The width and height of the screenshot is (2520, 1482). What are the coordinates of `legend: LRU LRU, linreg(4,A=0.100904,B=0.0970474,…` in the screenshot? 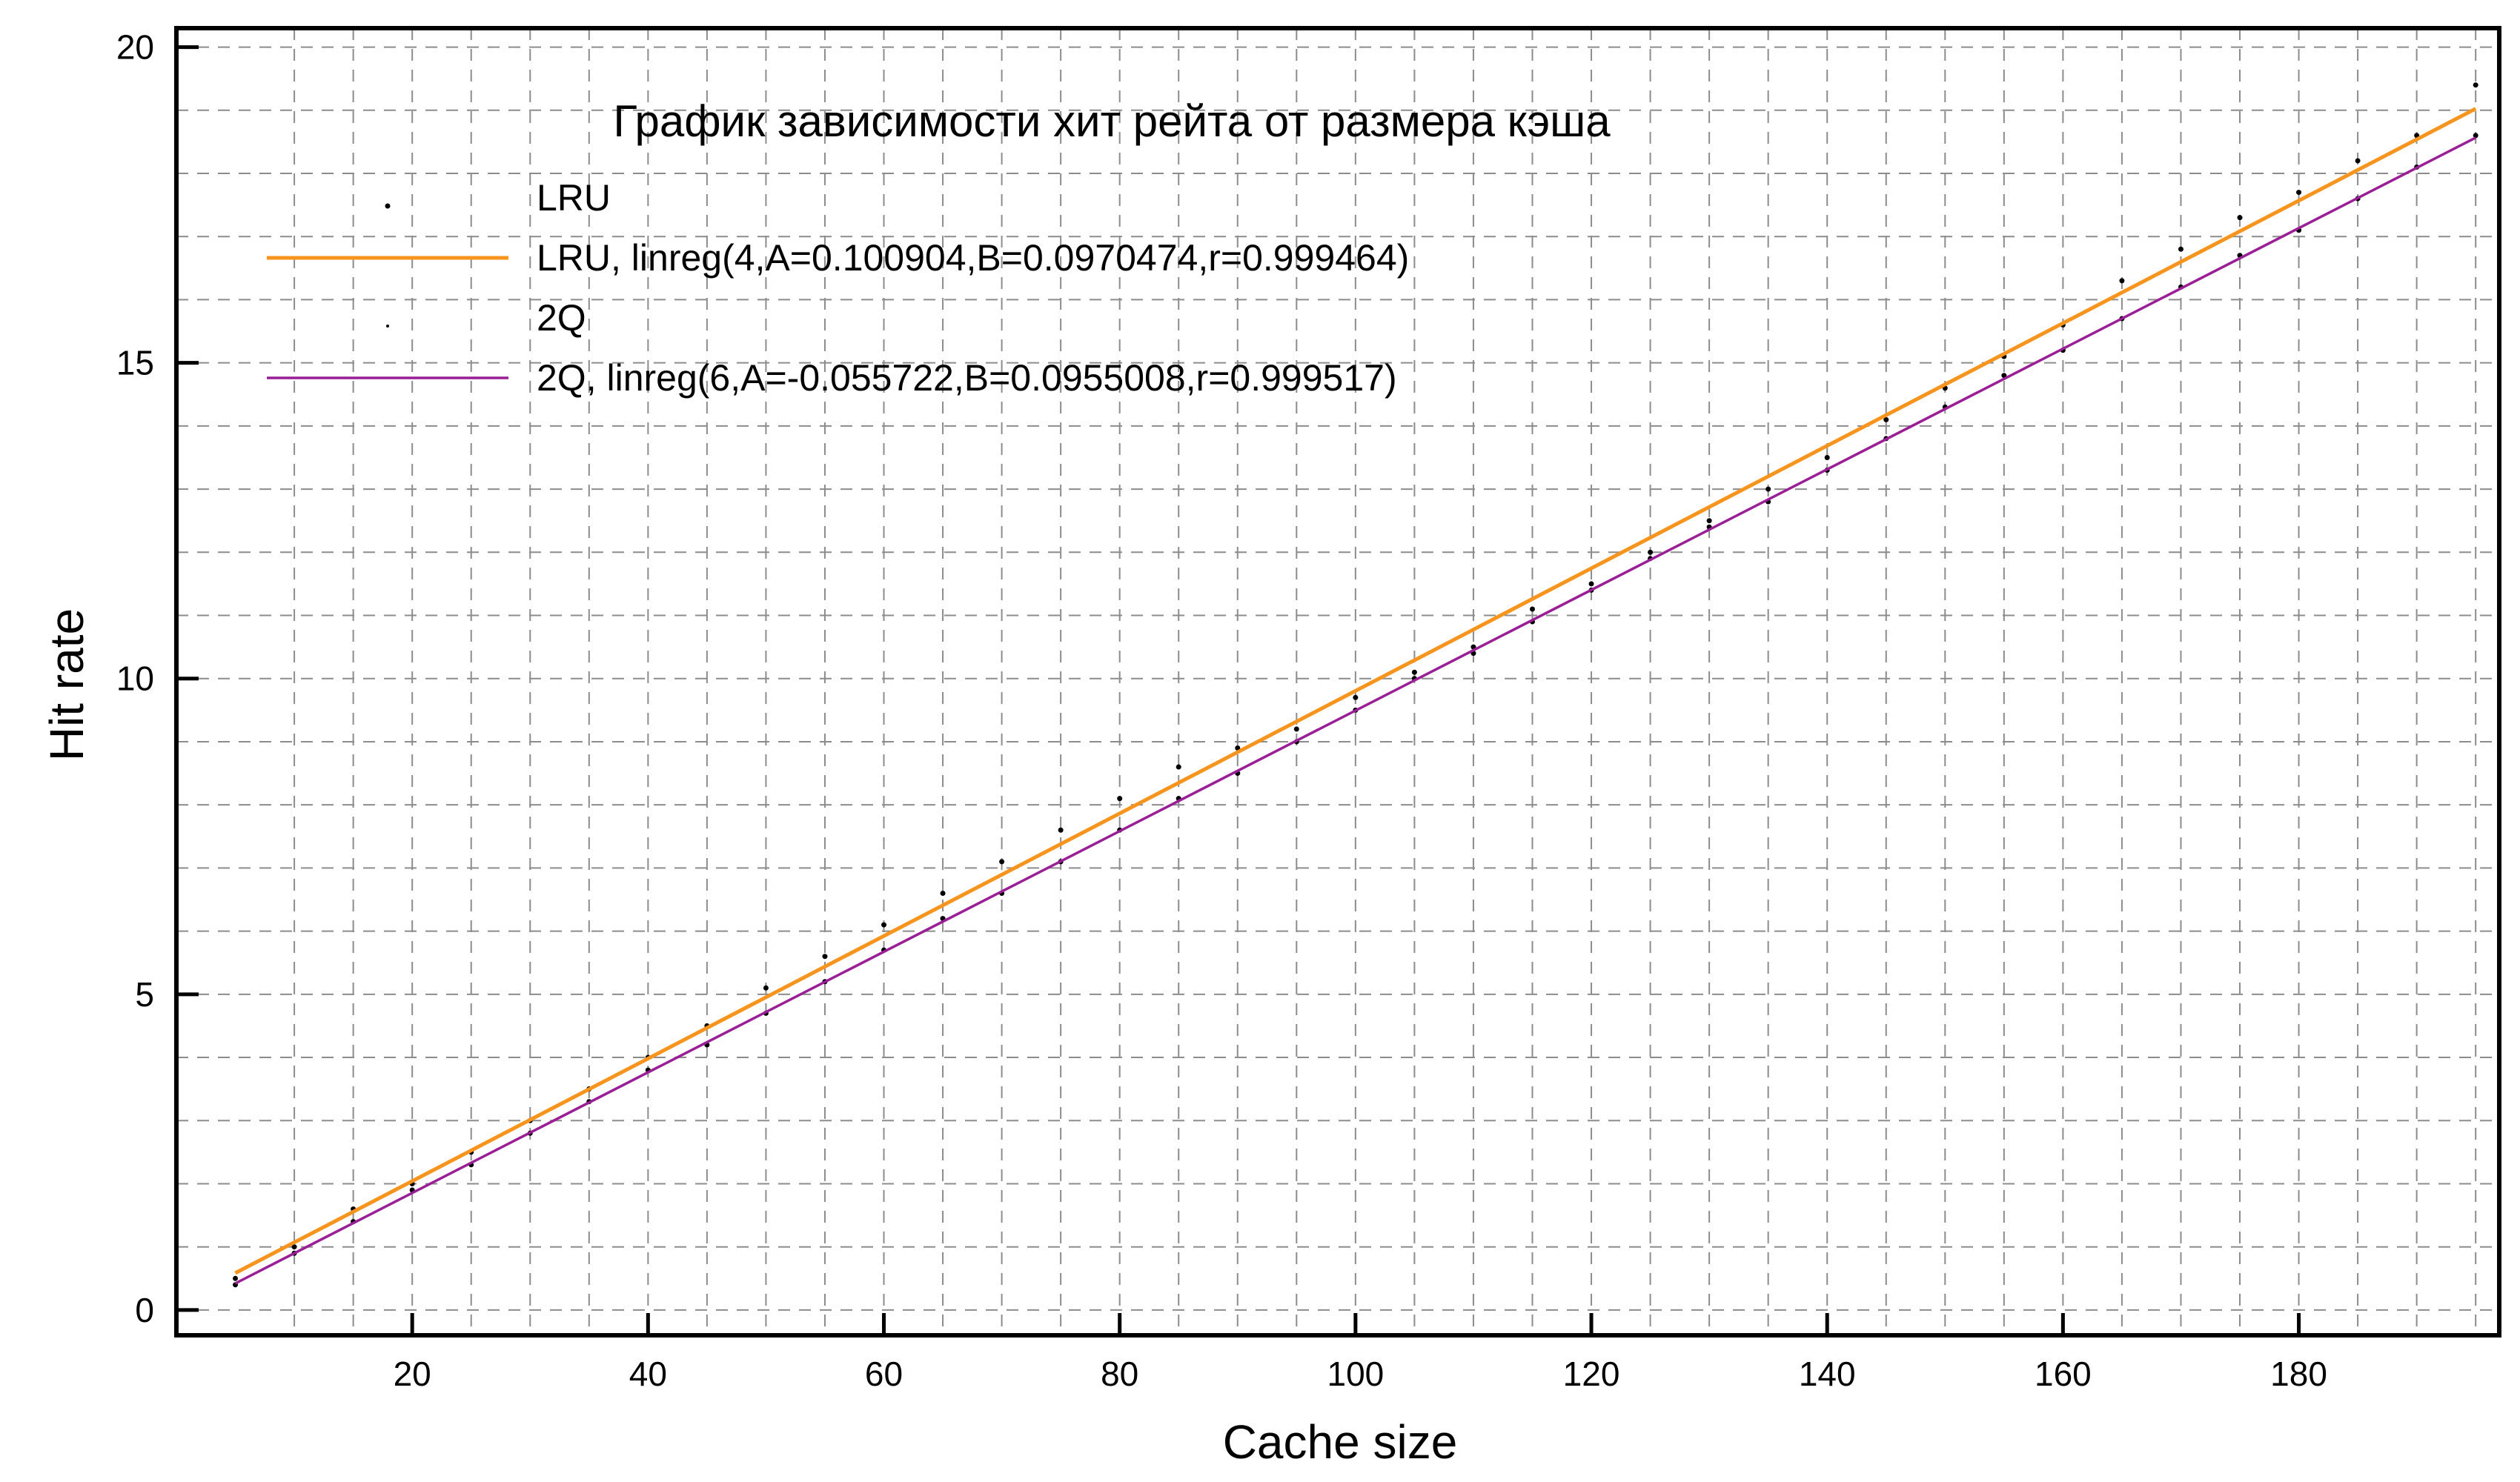 It's located at (838, 288).